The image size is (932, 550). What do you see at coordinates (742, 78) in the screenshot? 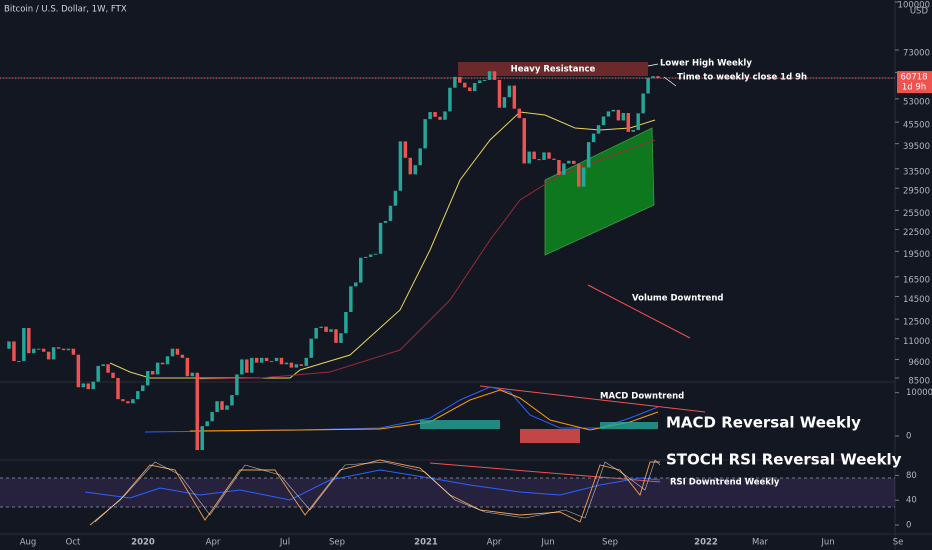
I see `annotation: Time to weekly close 1d 9h` at bounding box center [742, 78].